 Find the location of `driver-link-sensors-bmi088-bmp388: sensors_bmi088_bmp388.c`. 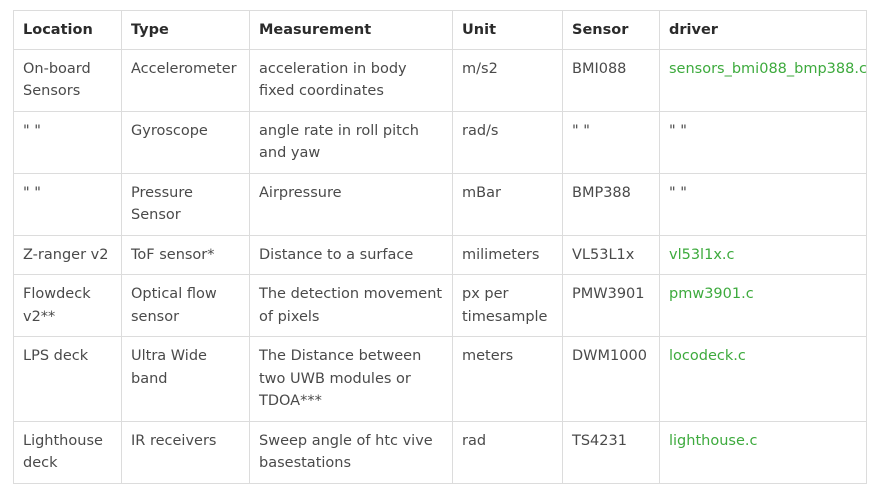

driver-link-sensors-bmi088-bmp388: sensors_bmi088_bmp388.c is located at coordinates (768, 68).